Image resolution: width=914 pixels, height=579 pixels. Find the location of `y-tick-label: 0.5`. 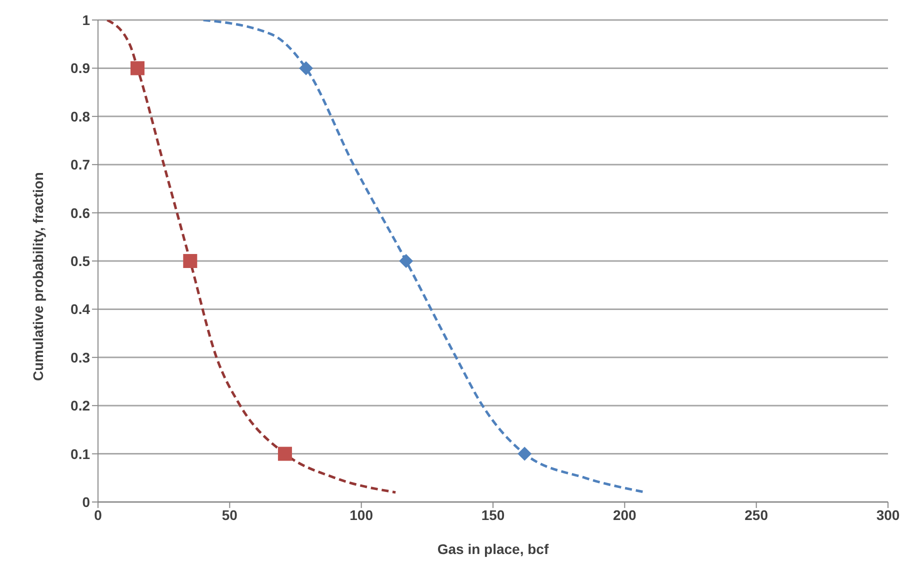

y-tick-label: 0.5 is located at coordinates (80, 260).